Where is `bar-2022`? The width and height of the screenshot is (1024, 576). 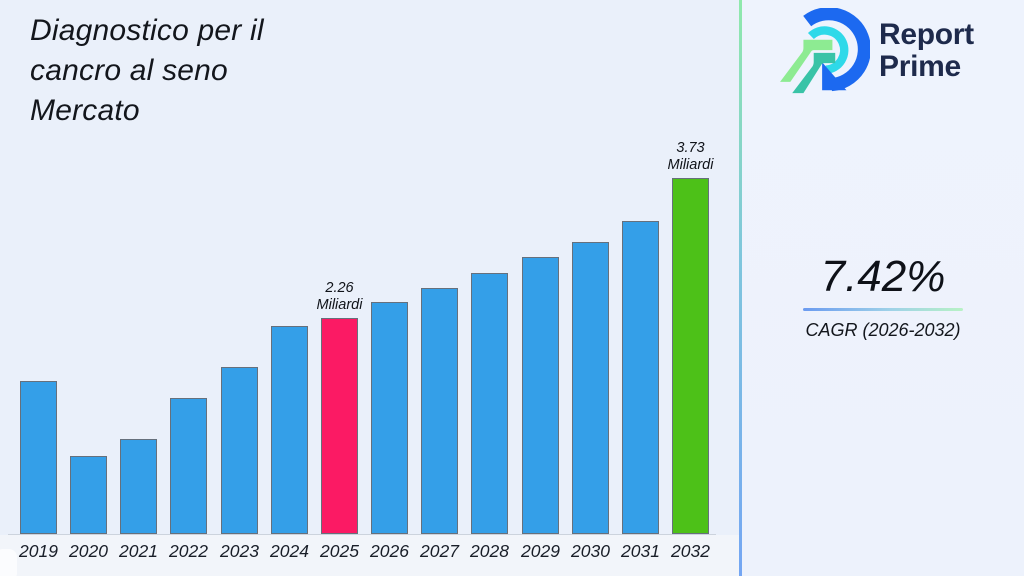
bar-2022 is located at coordinates (188, 466).